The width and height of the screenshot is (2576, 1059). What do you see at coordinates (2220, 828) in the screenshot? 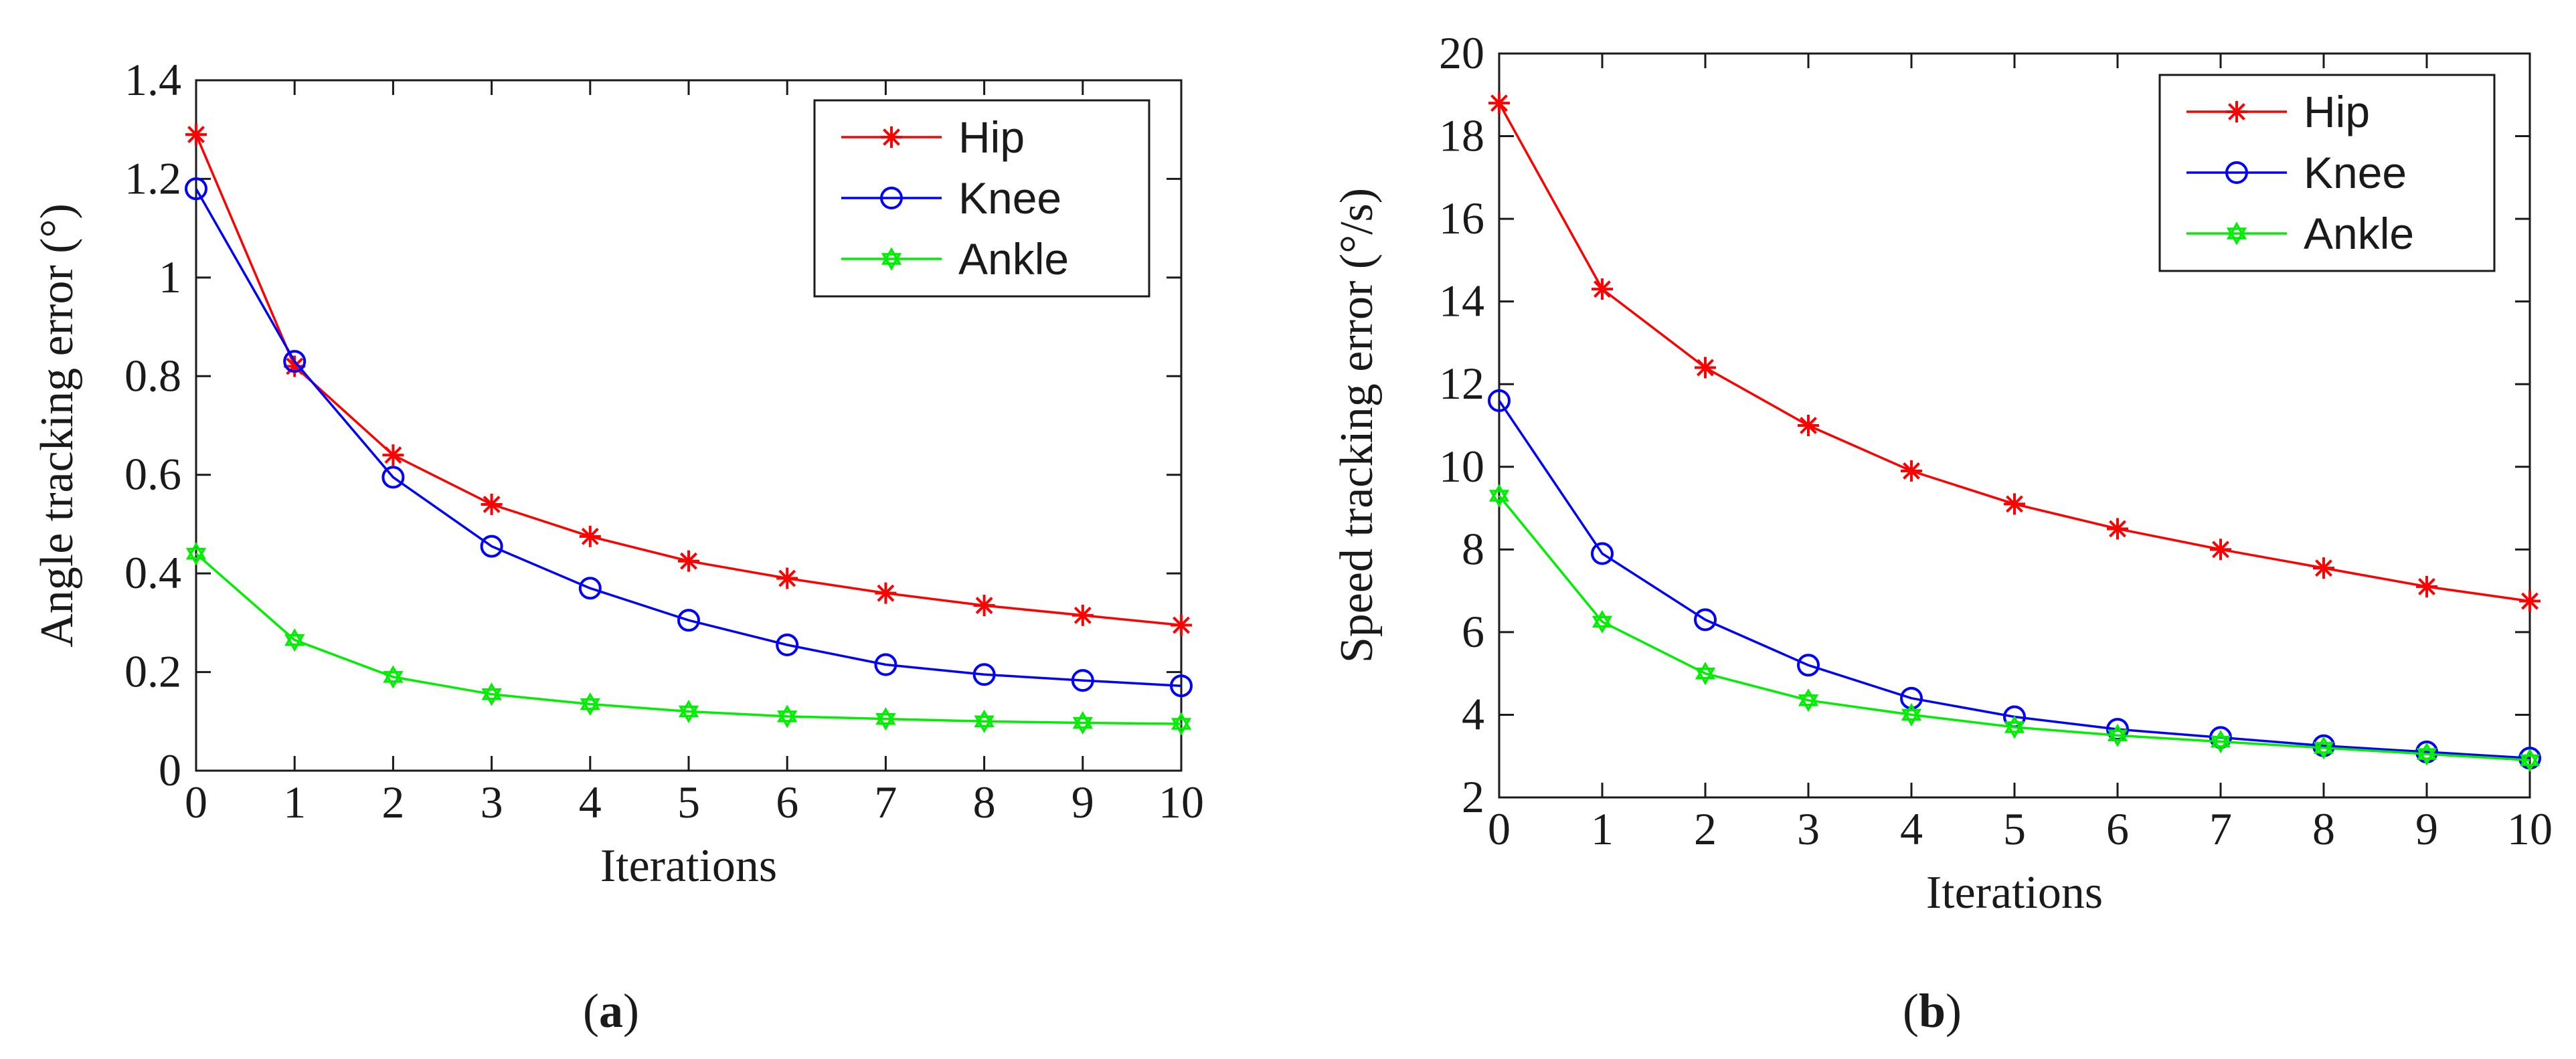
I see `x-tick-label-b-7: 7` at bounding box center [2220, 828].